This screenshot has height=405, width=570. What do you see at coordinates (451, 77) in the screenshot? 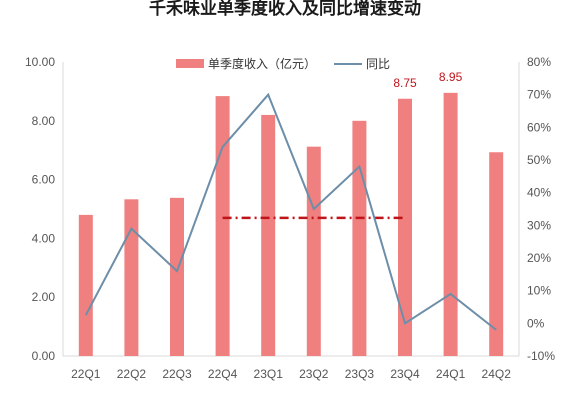
I see `data-label: 8.95` at bounding box center [451, 77].